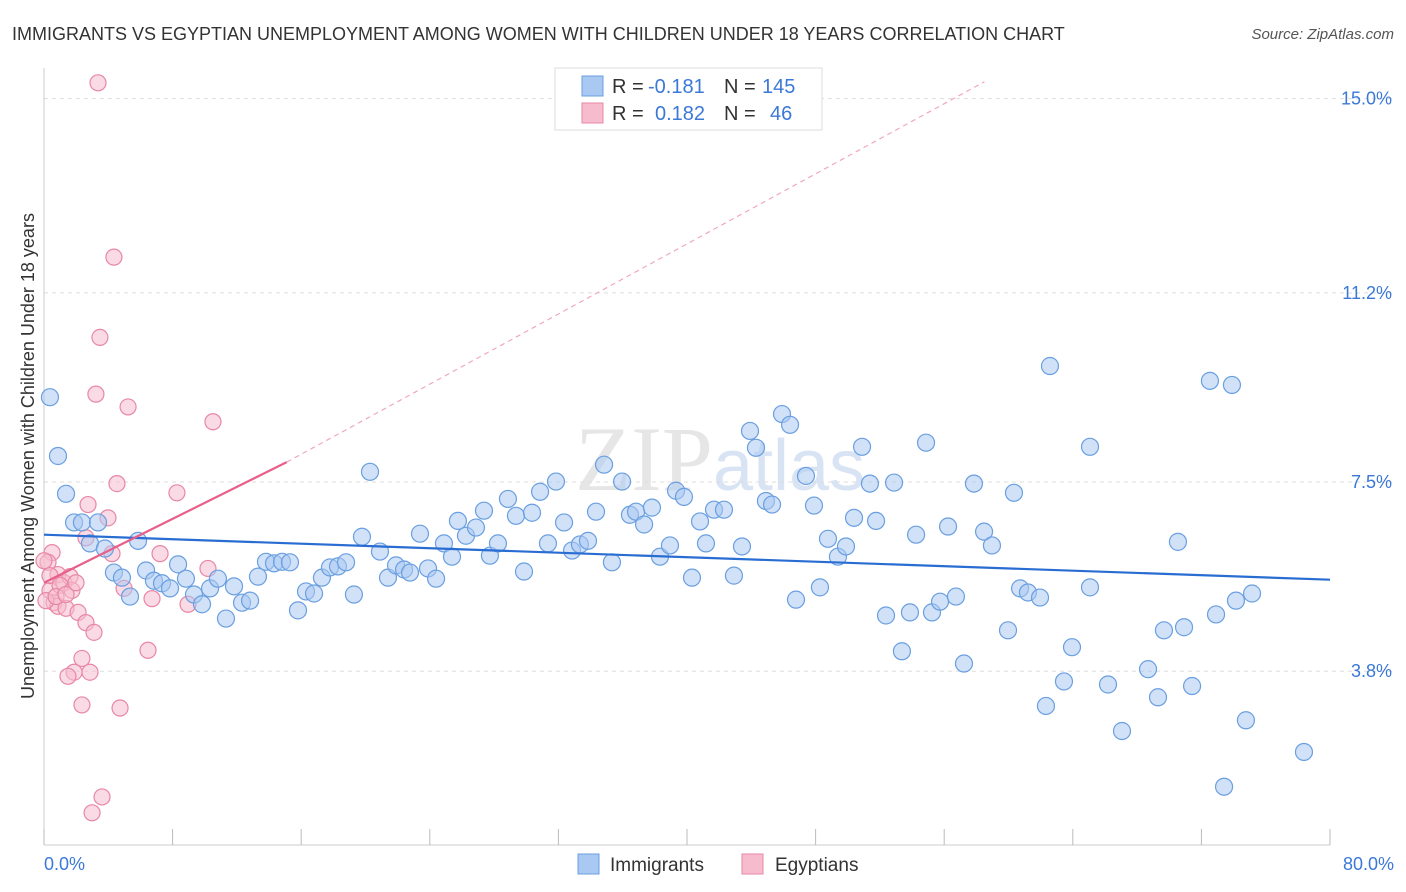  What do you see at coordinates (680, 114) in the screenshot?
I see `legend-r-egyptians: 0.182` at bounding box center [680, 114].